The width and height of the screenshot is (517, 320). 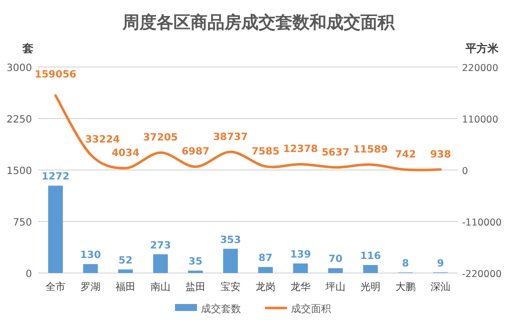 What do you see at coordinates (405, 155) in the screenshot?
I see `data-label: 742` at bounding box center [405, 155].